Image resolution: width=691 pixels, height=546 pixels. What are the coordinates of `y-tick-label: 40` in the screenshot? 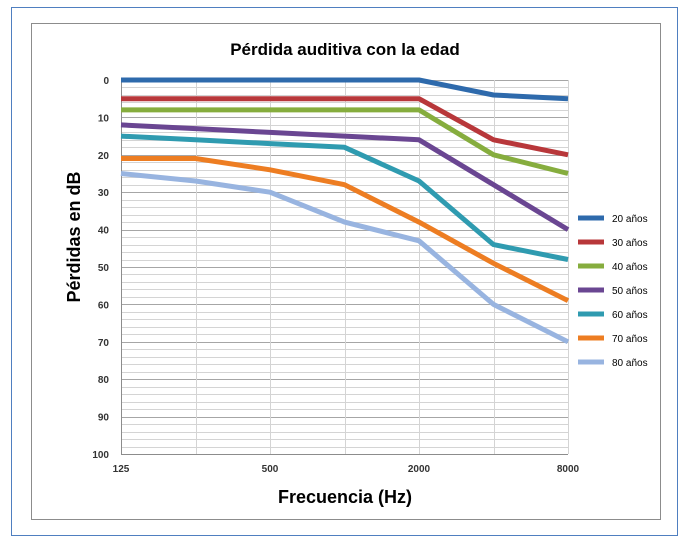 It's located at (104, 231).